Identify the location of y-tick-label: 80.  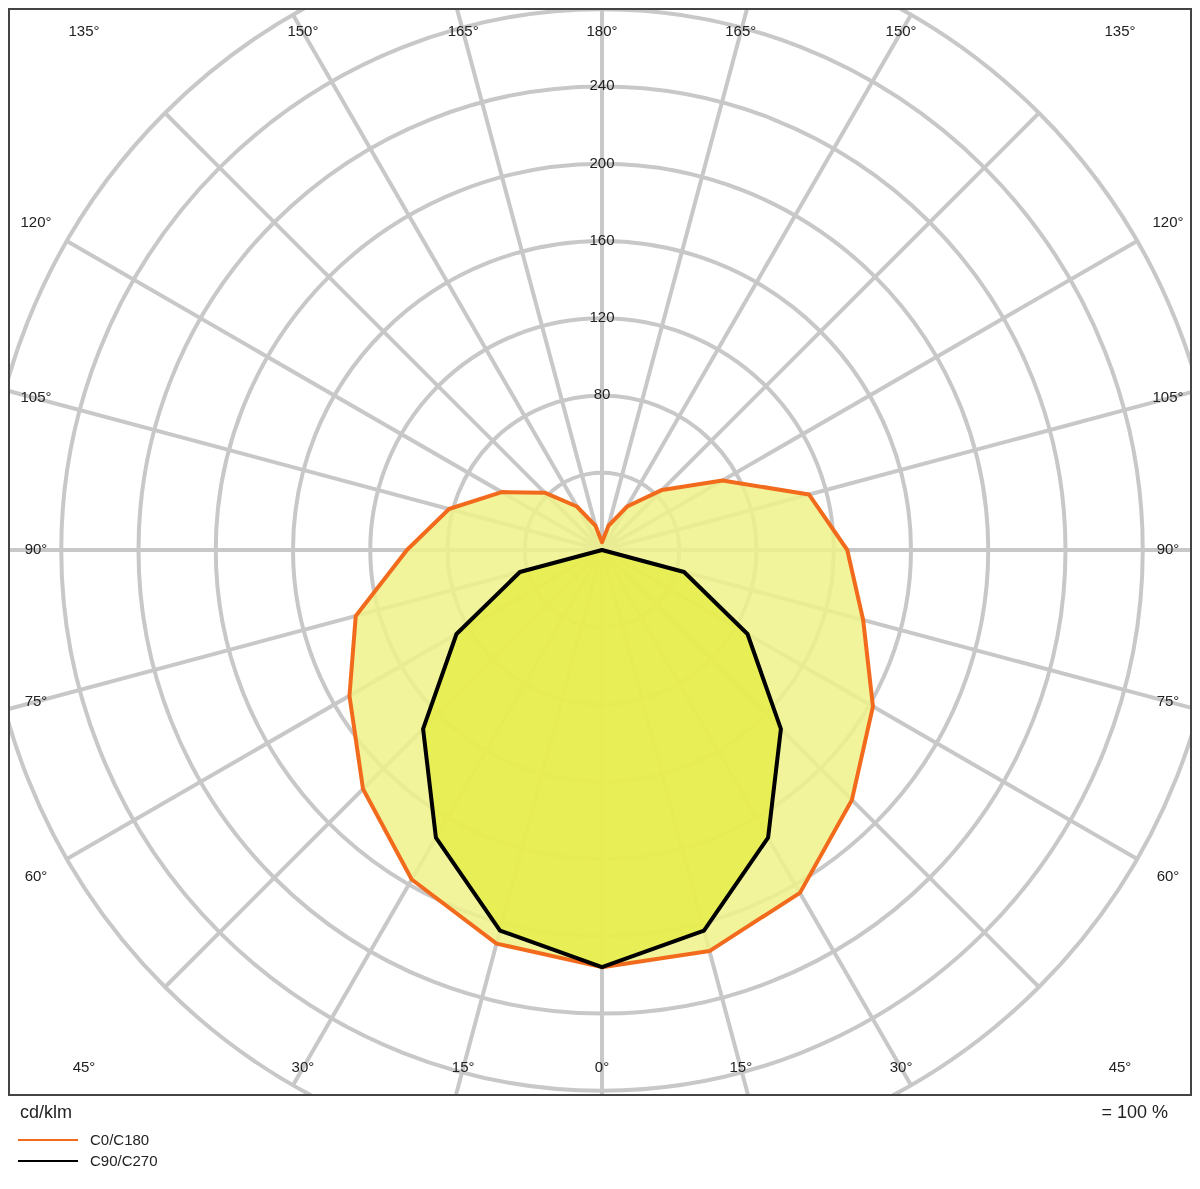
(602, 394).